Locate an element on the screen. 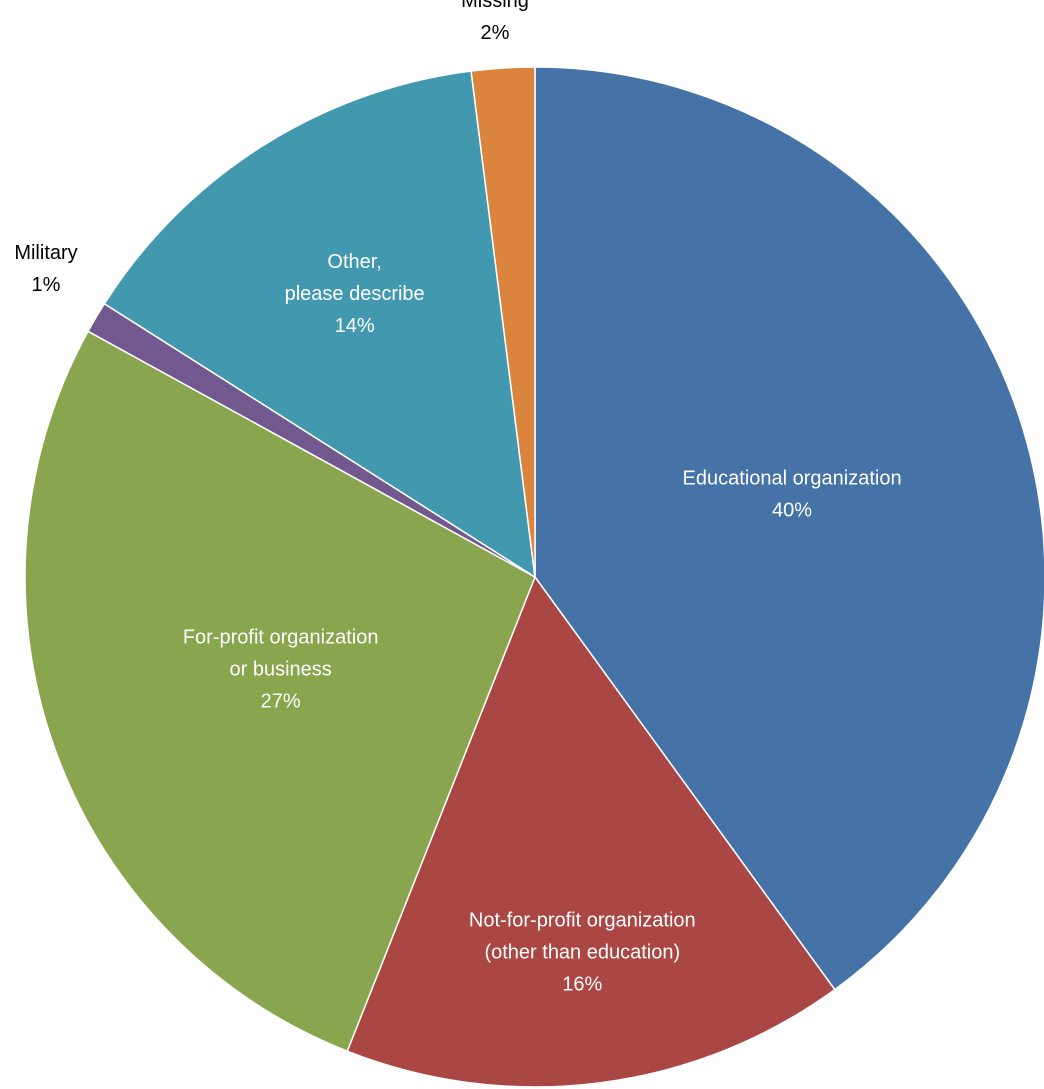 The height and width of the screenshot is (1089, 1044). pie-slice-label-5: Missing 2% is located at coordinates (495, 22).